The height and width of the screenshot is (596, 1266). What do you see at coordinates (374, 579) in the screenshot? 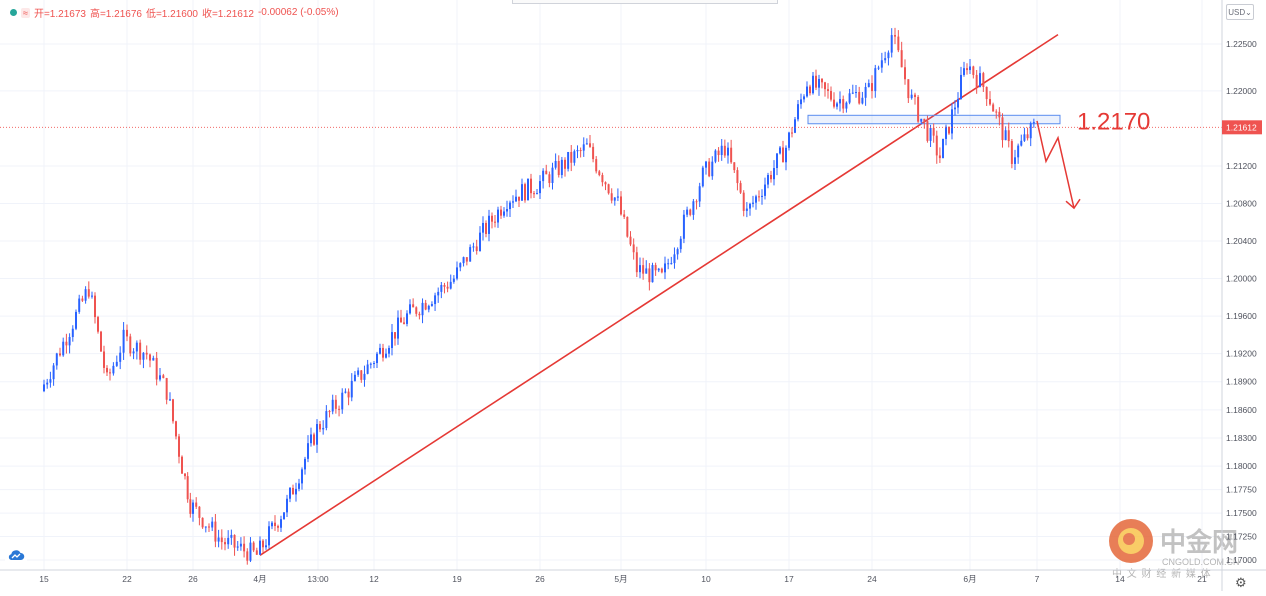
I see `x-tick-label: 12` at bounding box center [374, 579].